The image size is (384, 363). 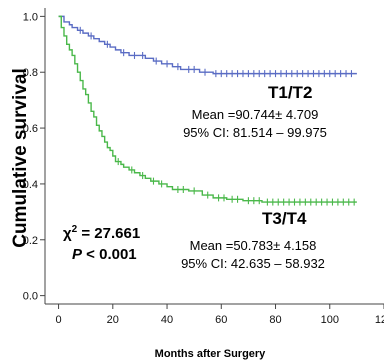 I want to click on y-tick-label: 0.0, so click(x=30, y=297).